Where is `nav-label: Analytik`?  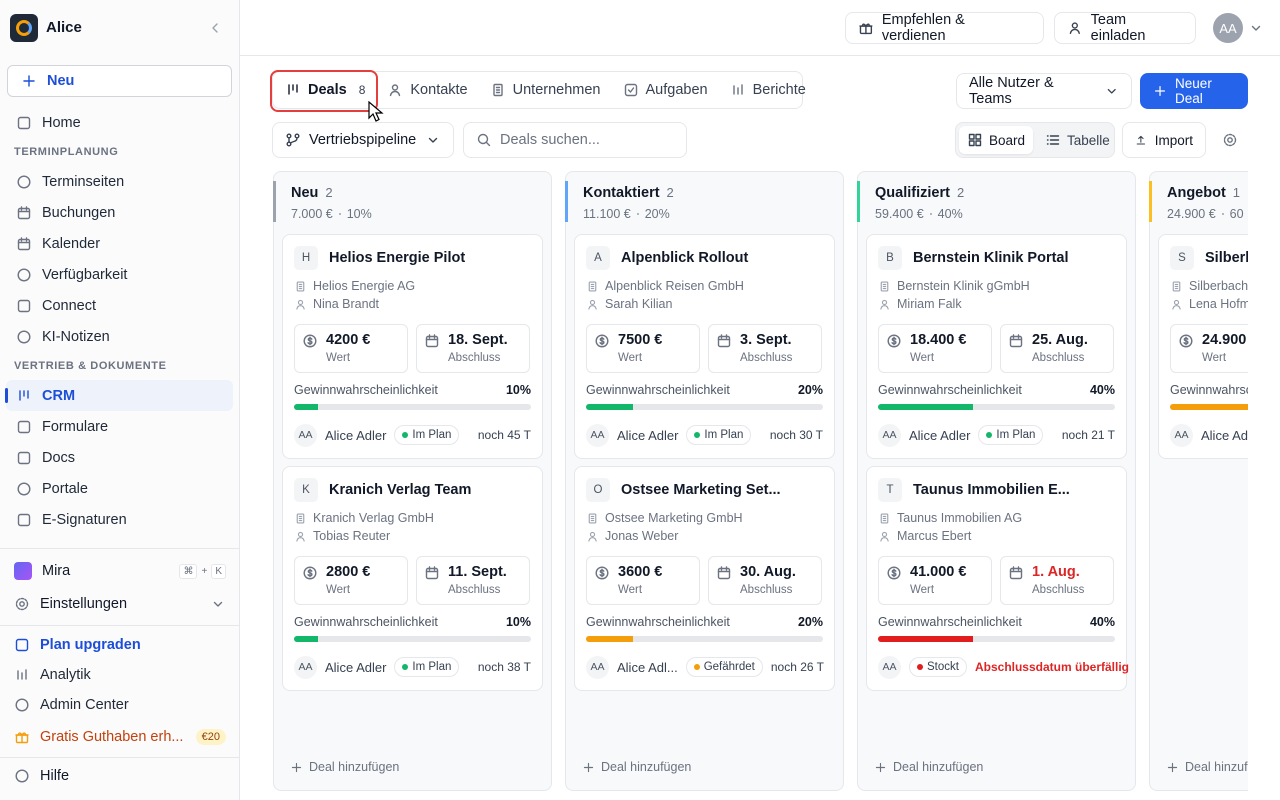
nav-label: Analytik is located at coordinates (65, 675).